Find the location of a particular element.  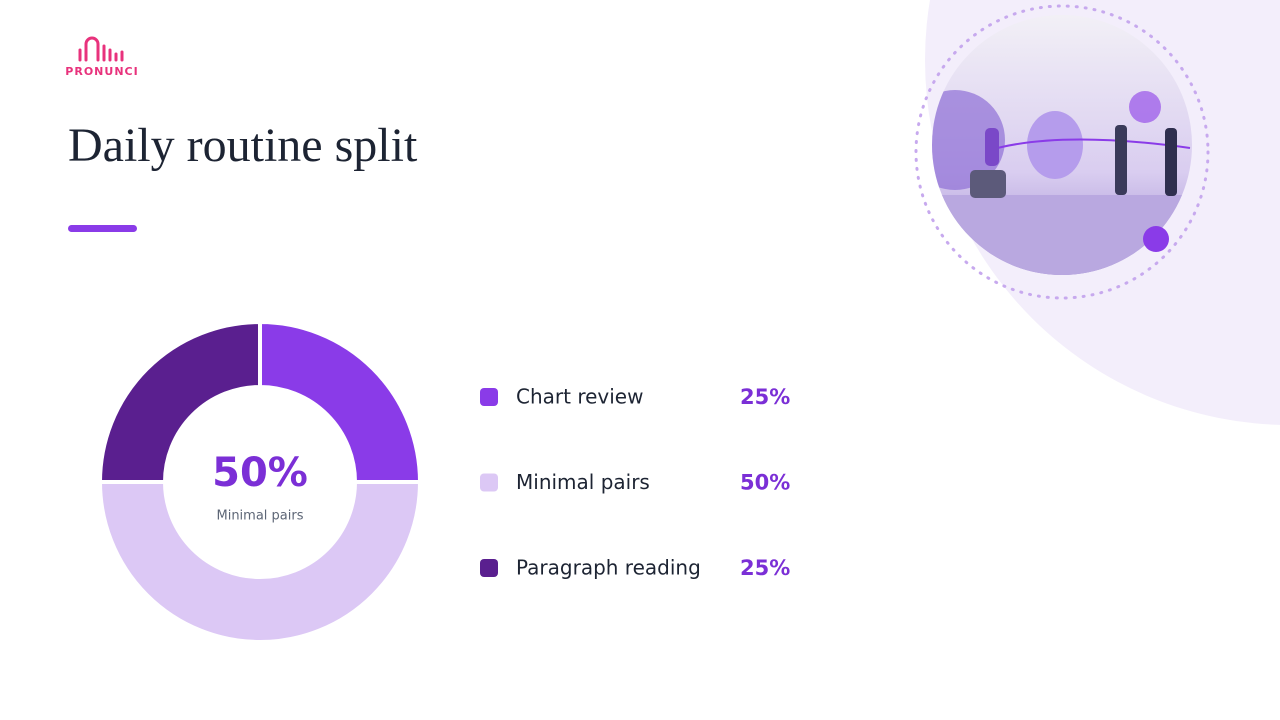

donut is located at coordinates (260, 481).